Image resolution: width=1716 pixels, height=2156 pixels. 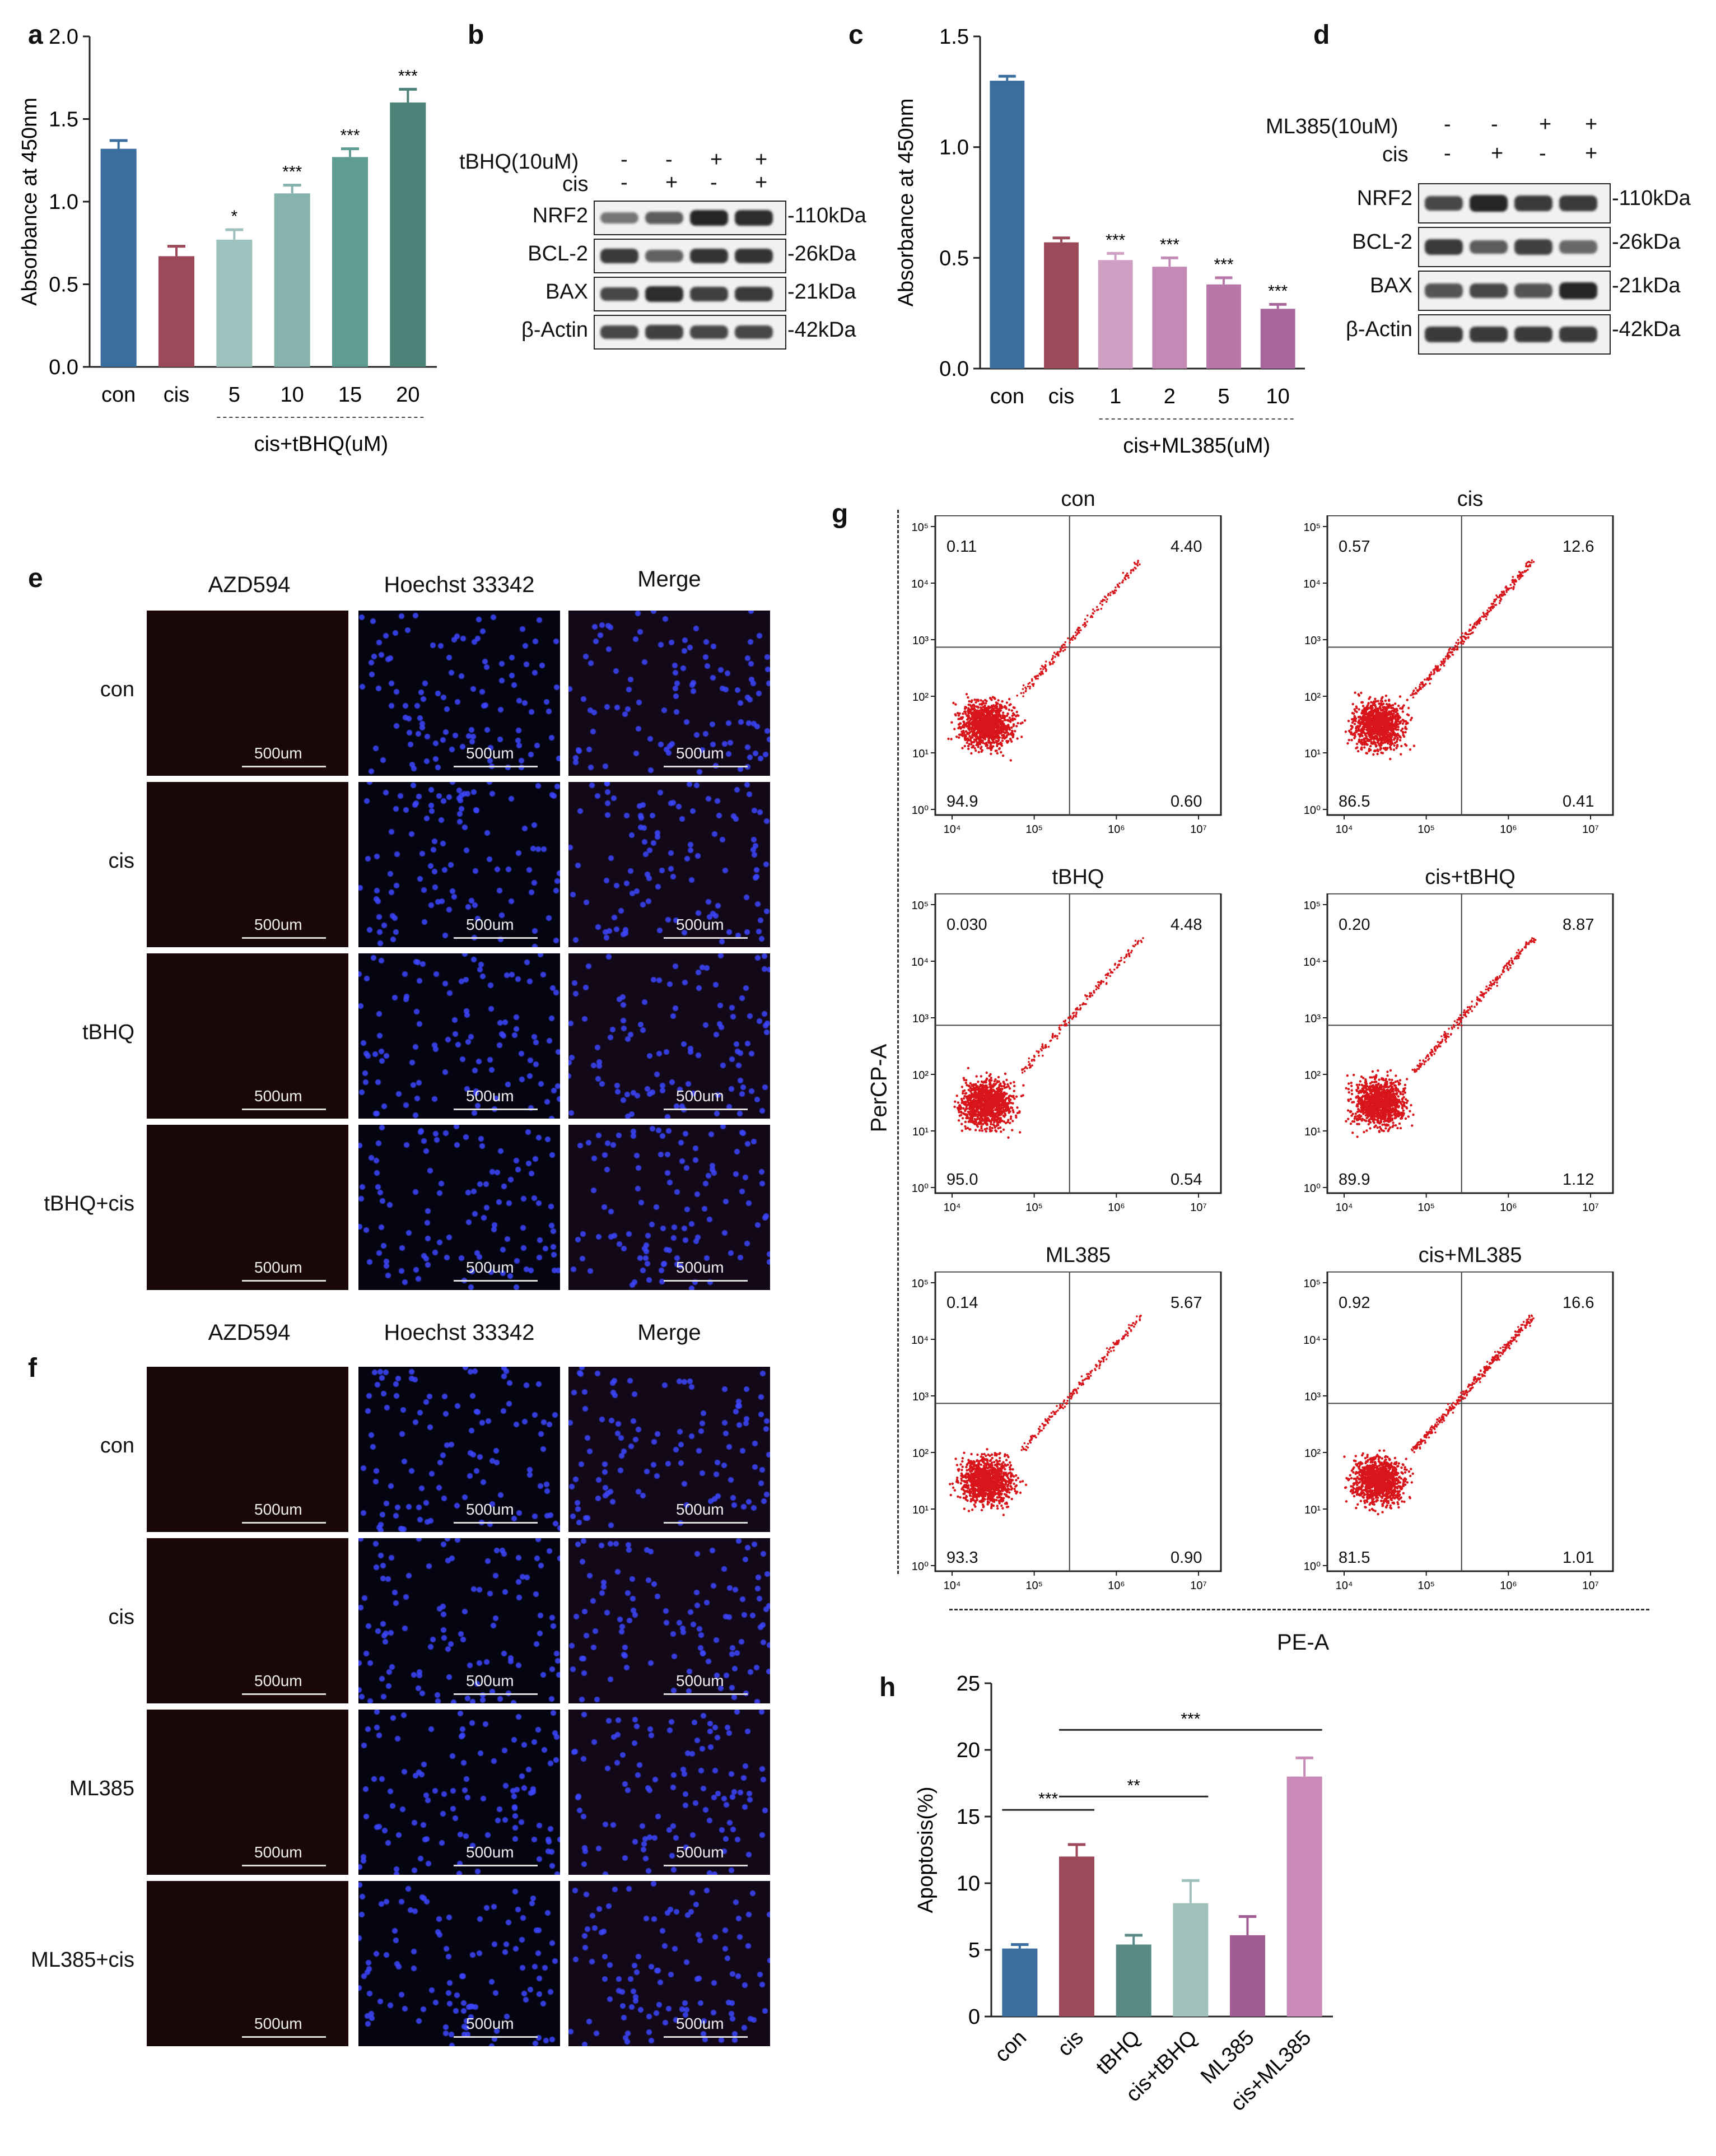 What do you see at coordinates (1354, 547) in the screenshot?
I see `facs-quadrant-ul-value: 0.57` at bounding box center [1354, 547].